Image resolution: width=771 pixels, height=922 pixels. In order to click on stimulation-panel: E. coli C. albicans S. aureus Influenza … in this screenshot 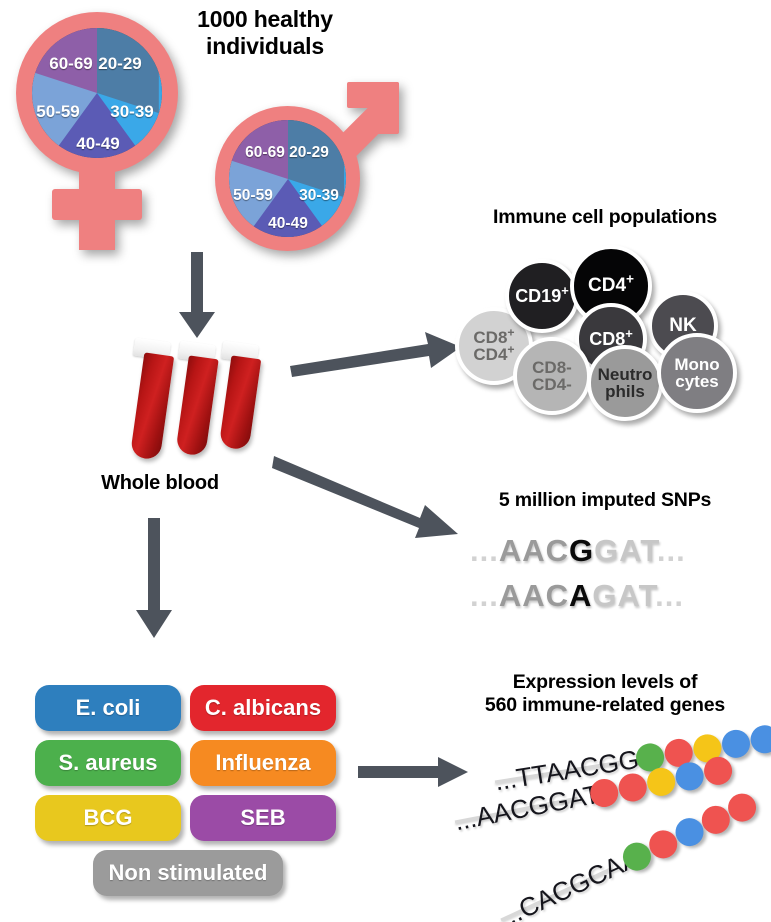, I will do `click(185, 790)`.